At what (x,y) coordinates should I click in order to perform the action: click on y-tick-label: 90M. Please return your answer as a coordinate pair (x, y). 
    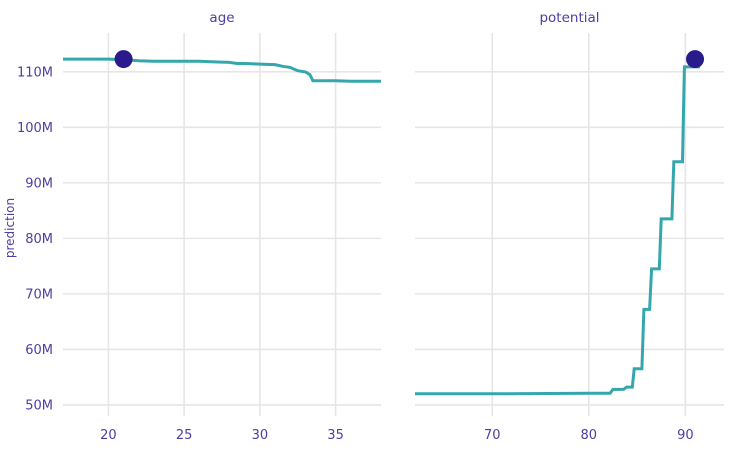
    Looking at the image, I should click on (39, 183).